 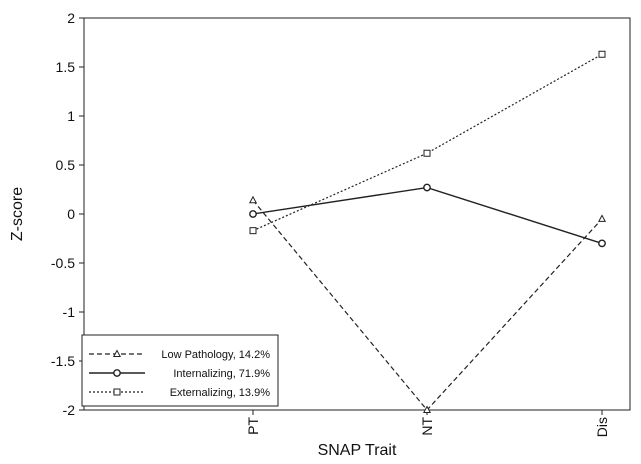 What do you see at coordinates (71, 214) in the screenshot?
I see `y-tick-label: 0` at bounding box center [71, 214].